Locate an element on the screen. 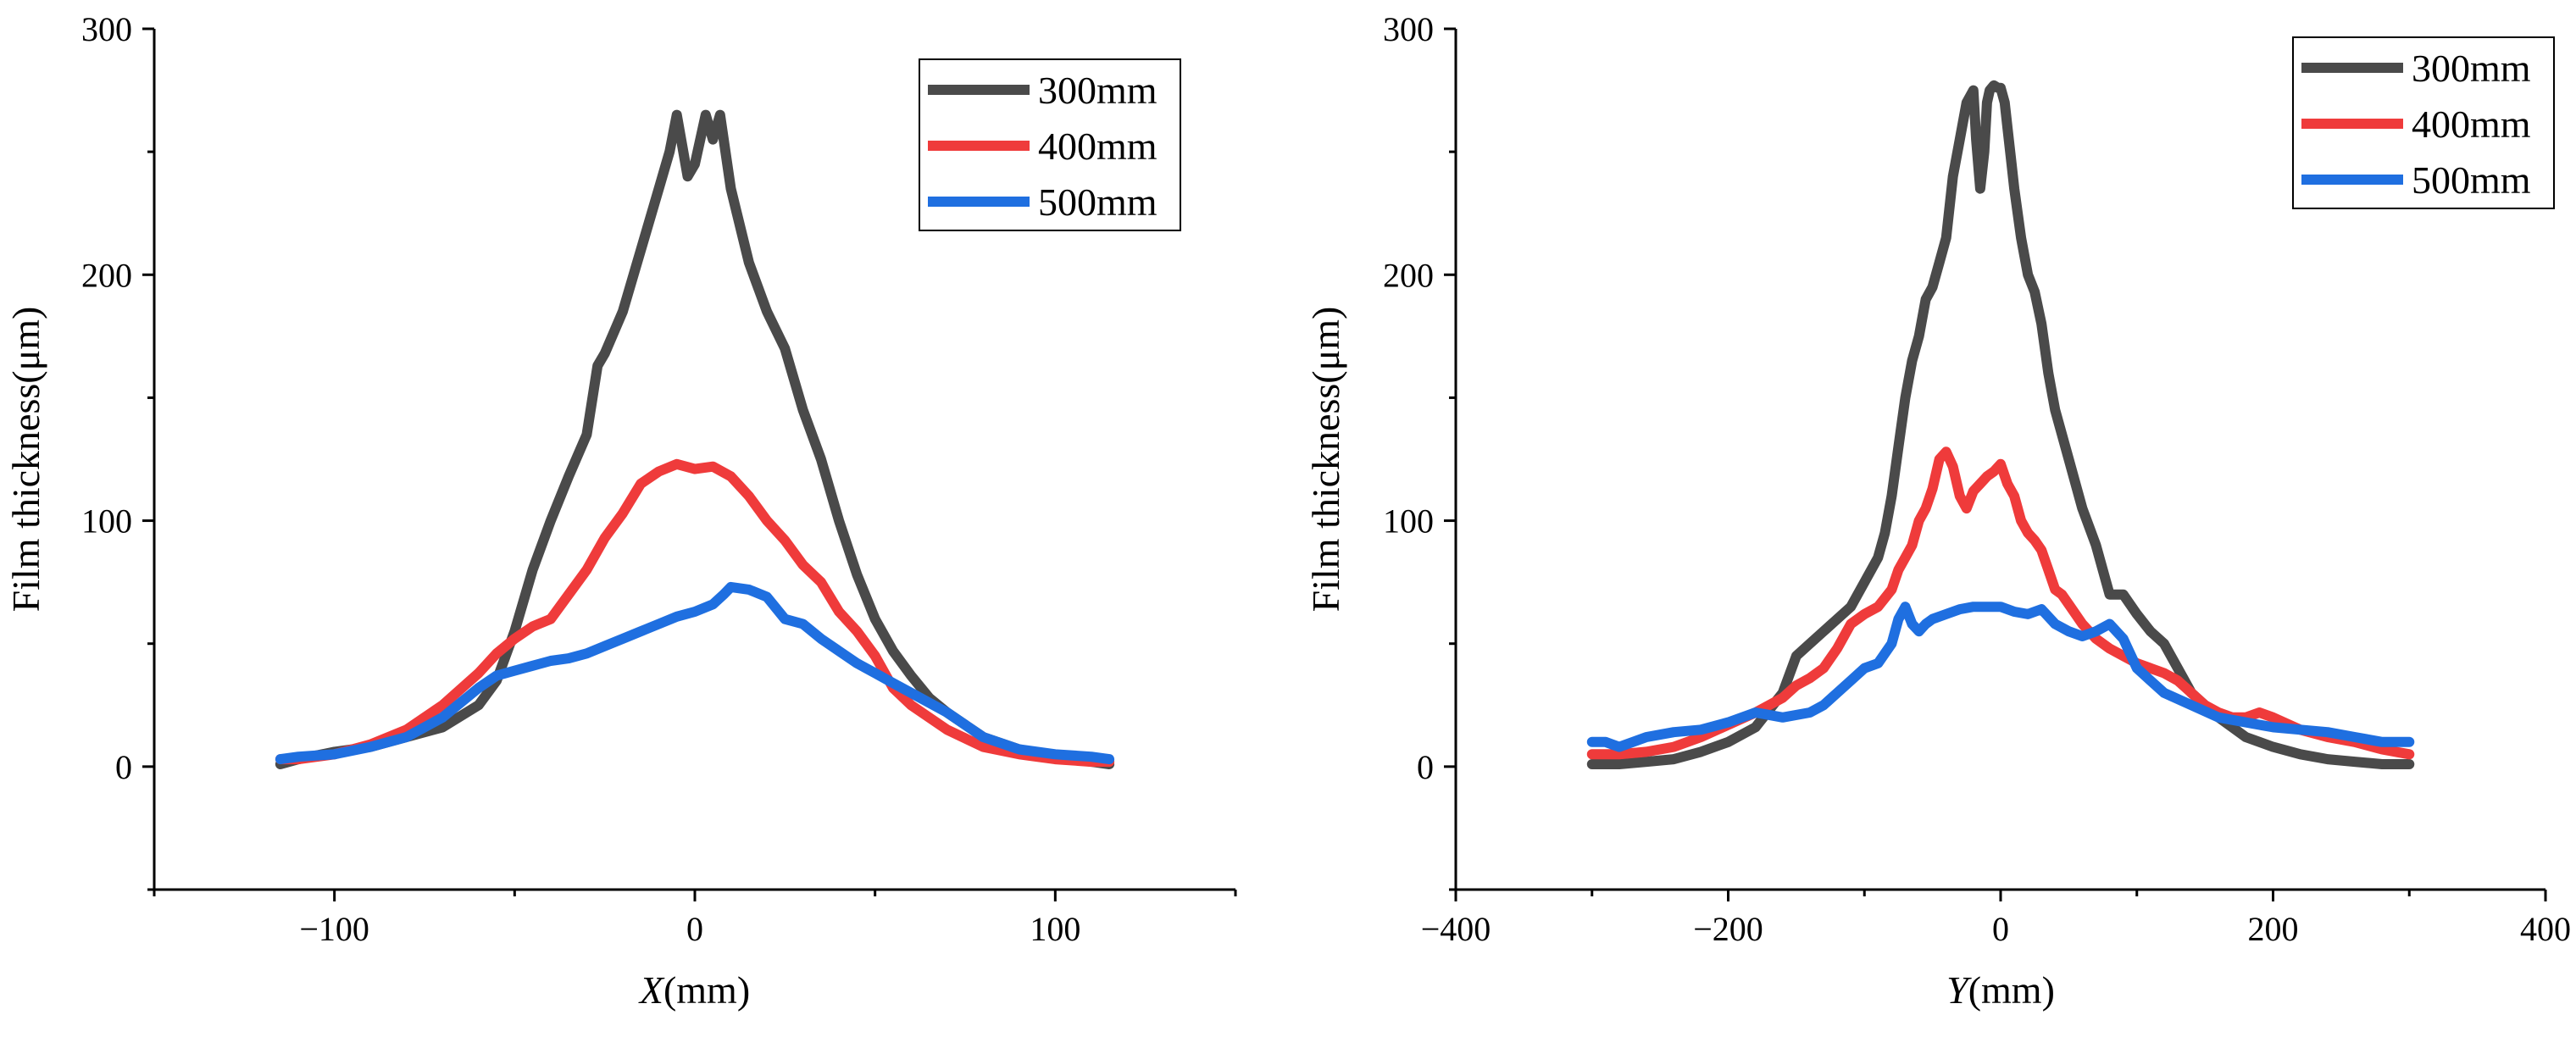 Image resolution: width=2576 pixels, height=1037 pixels. left-legend-label-400mm: 400mm is located at coordinates (1098, 146).